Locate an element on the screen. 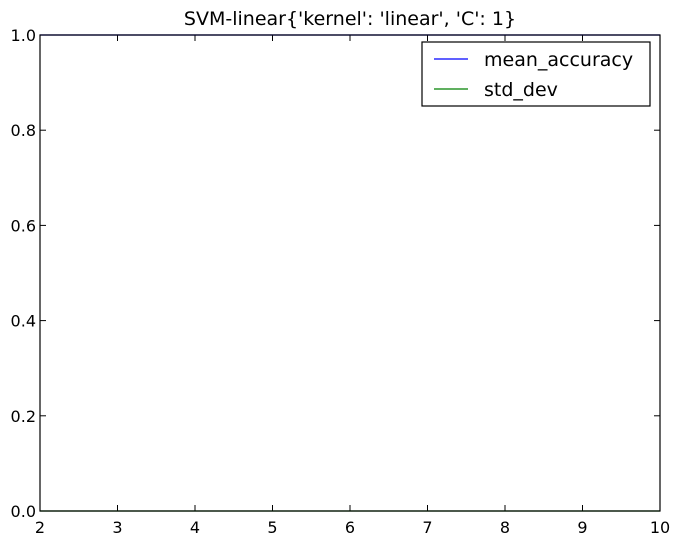 The height and width of the screenshot is (545, 678). x-tick-label: 7 is located at coordinates (427, 527).